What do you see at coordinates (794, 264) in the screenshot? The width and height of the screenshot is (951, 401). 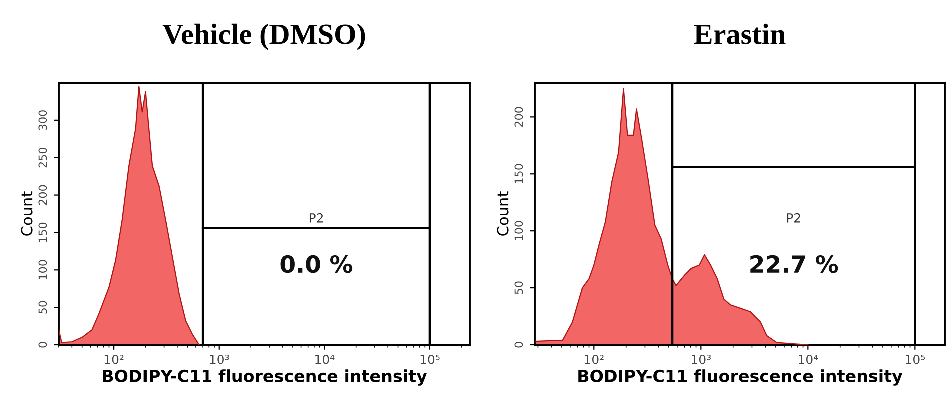 I see `annotation: 22.7 %` at bounding box center [794, 264].